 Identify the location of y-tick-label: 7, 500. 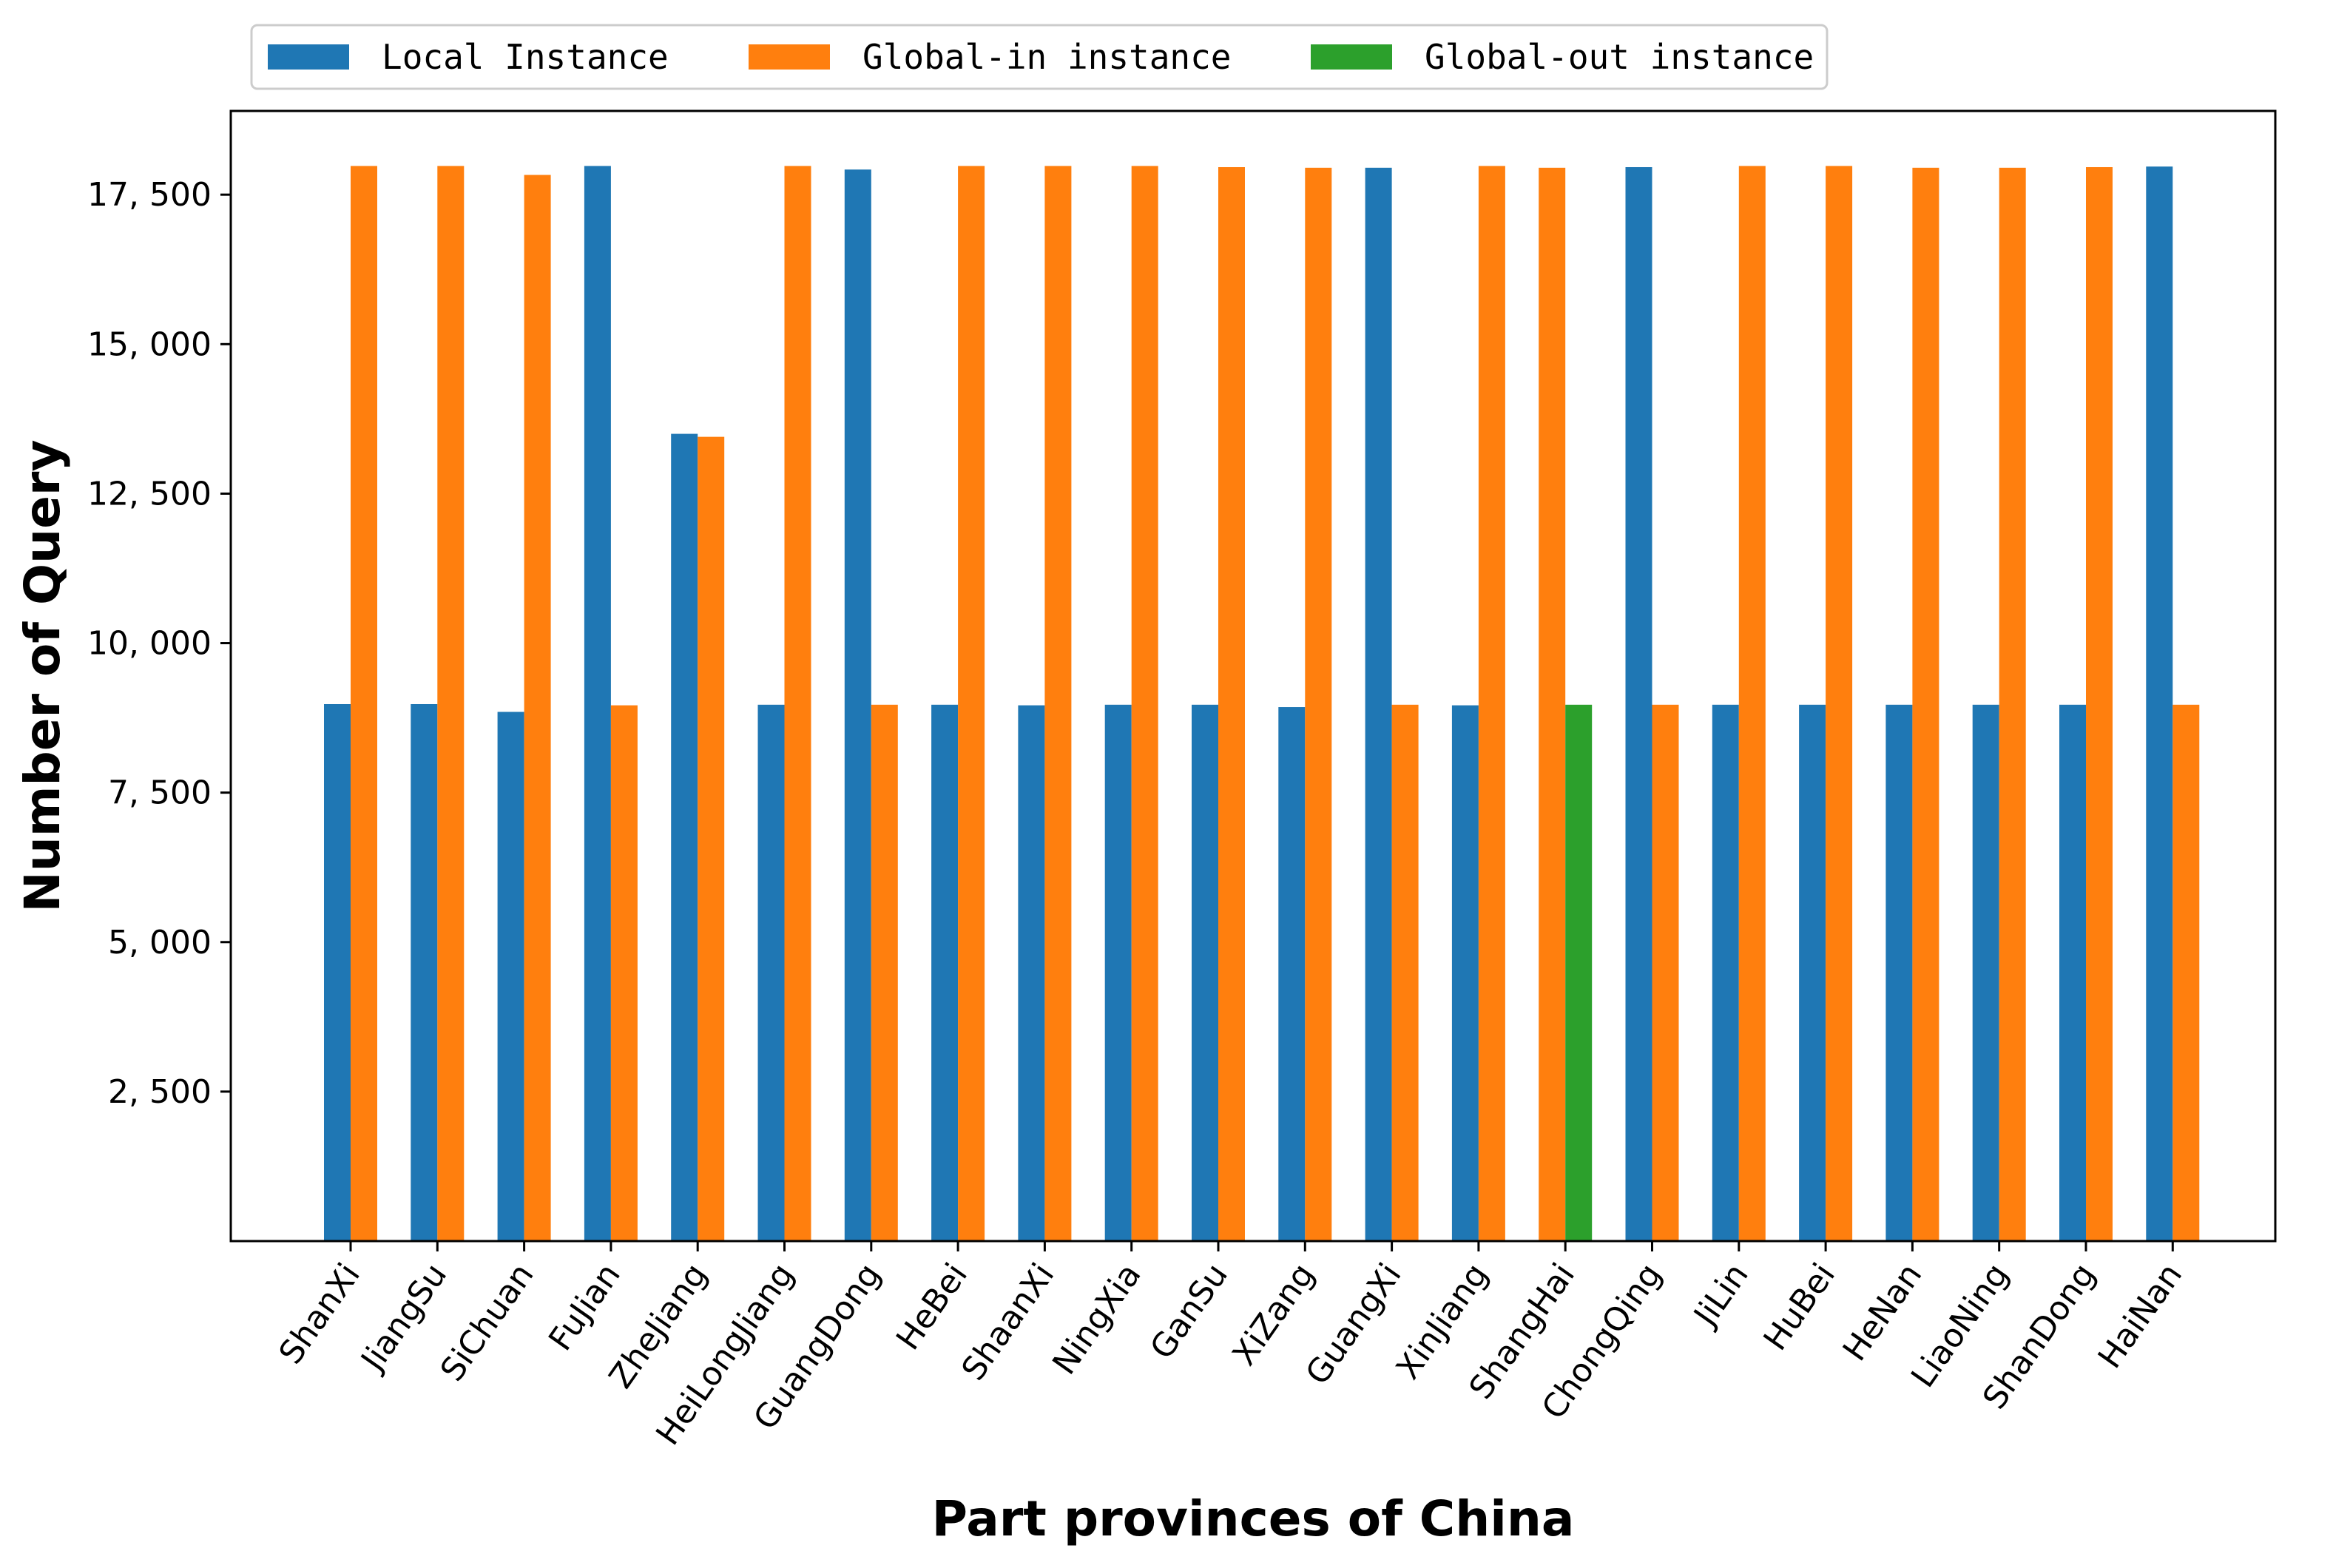
(160, 793).